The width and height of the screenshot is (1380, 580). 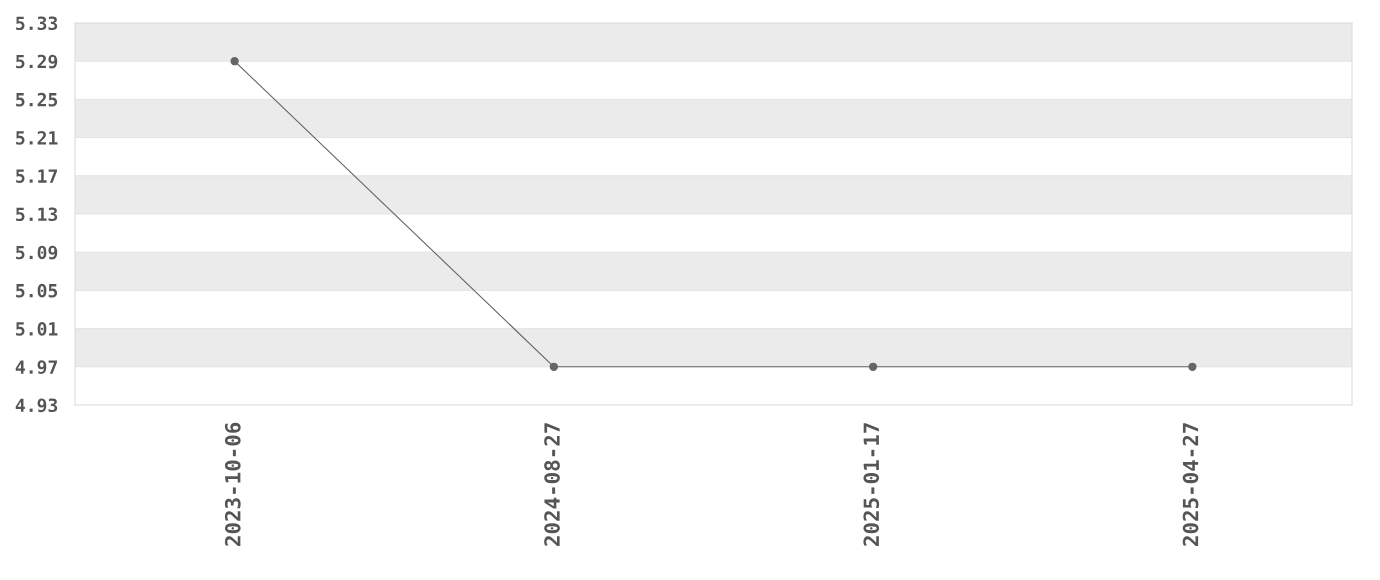 I want to click on y-tick-label: 5.17, so click(x=36, y=176).